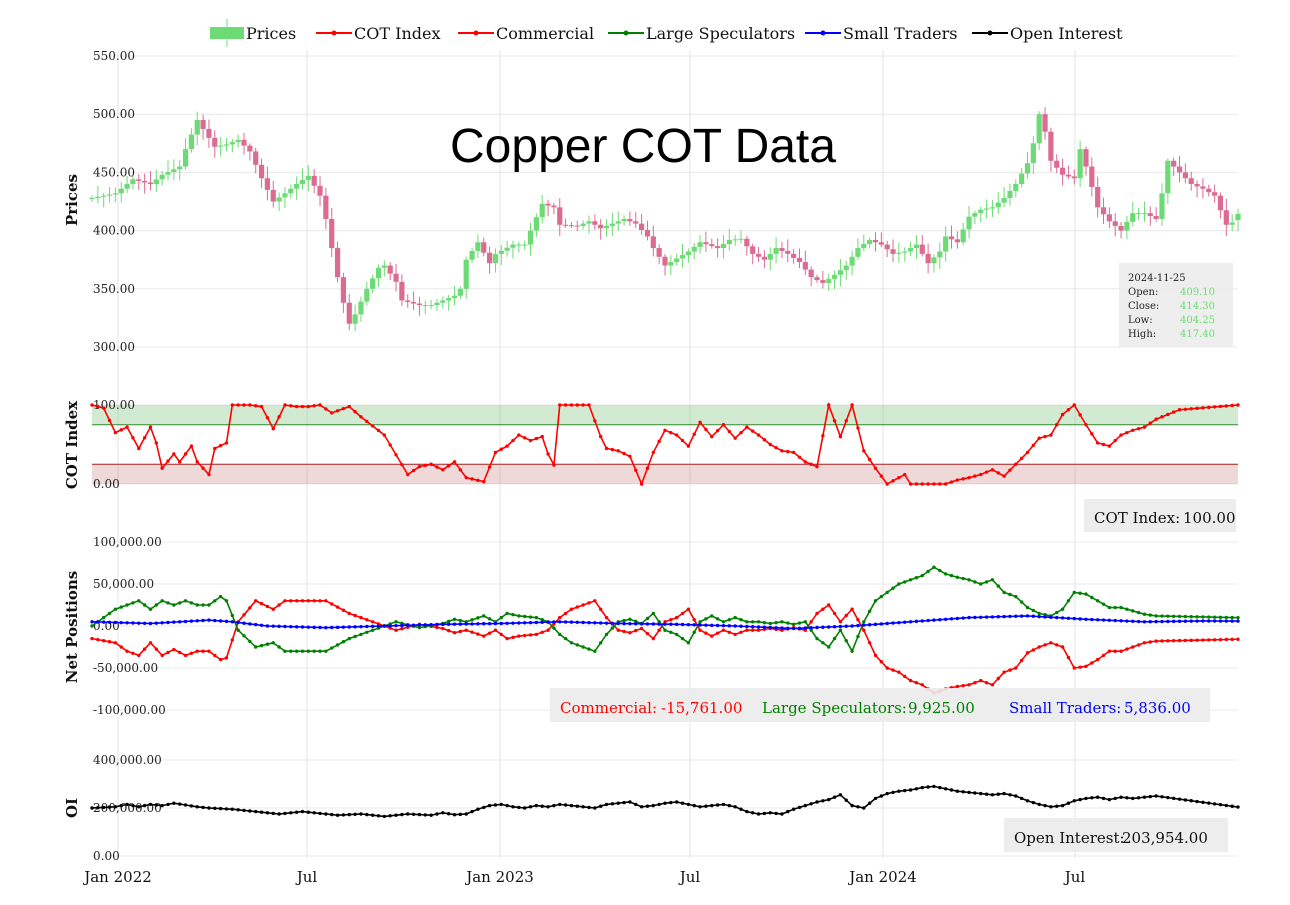 The height and width of the screenshot is (905, 1290). I want to click on legend-label: COT Index, so click(397, 33).